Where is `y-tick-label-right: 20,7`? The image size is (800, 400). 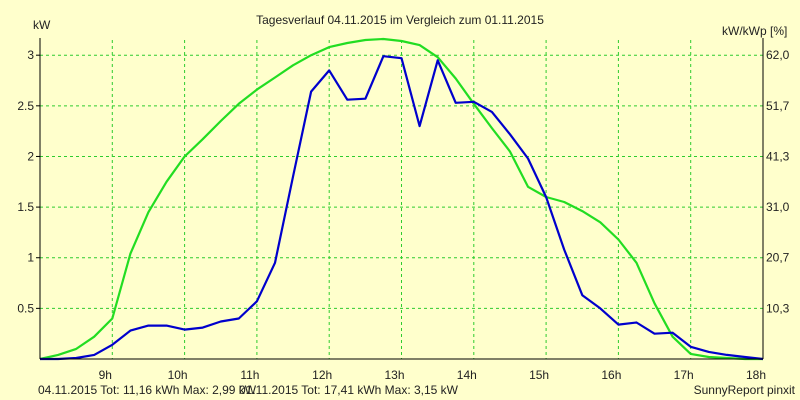 y-tick-label-right: 20,7 is located at coordinates (778, 258).